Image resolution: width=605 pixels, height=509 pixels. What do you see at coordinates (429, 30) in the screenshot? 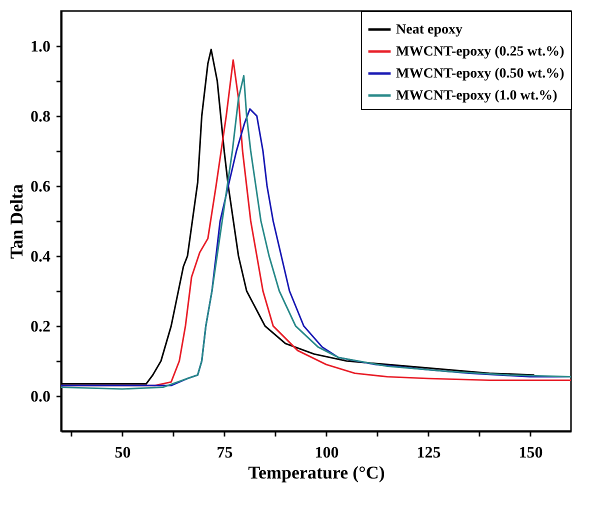
I see `legend-label: Neat epoxy` at bounding box center [429, 30].